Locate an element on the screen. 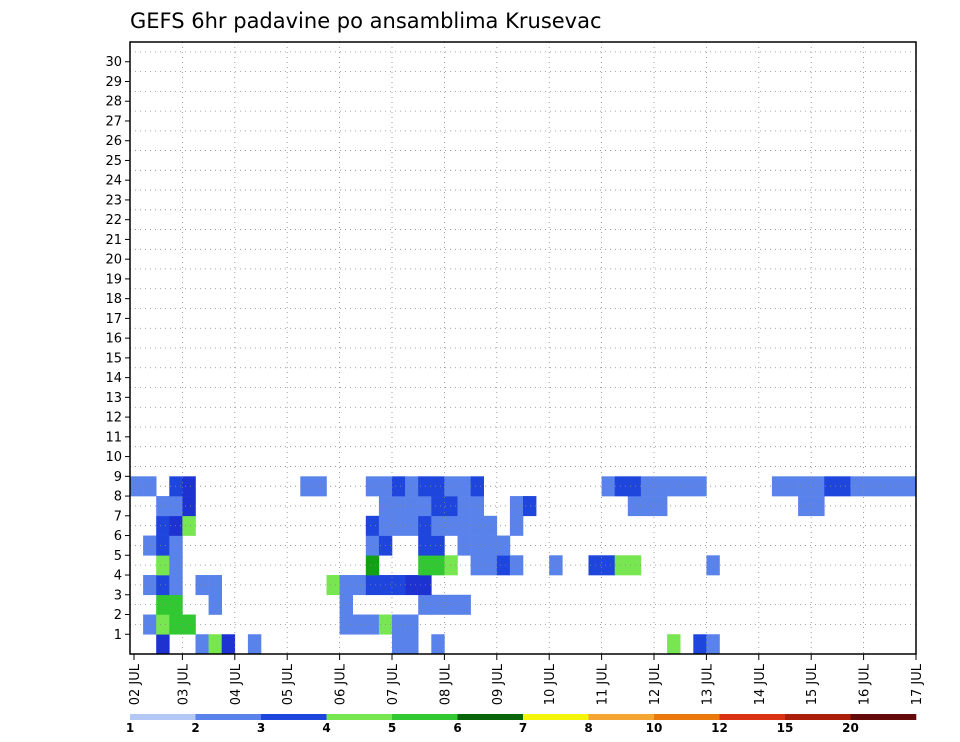  colorbar-legend: 1 2 3 4 5 6 7 8 10 12 15 20 is located at coordinates (521, 724).